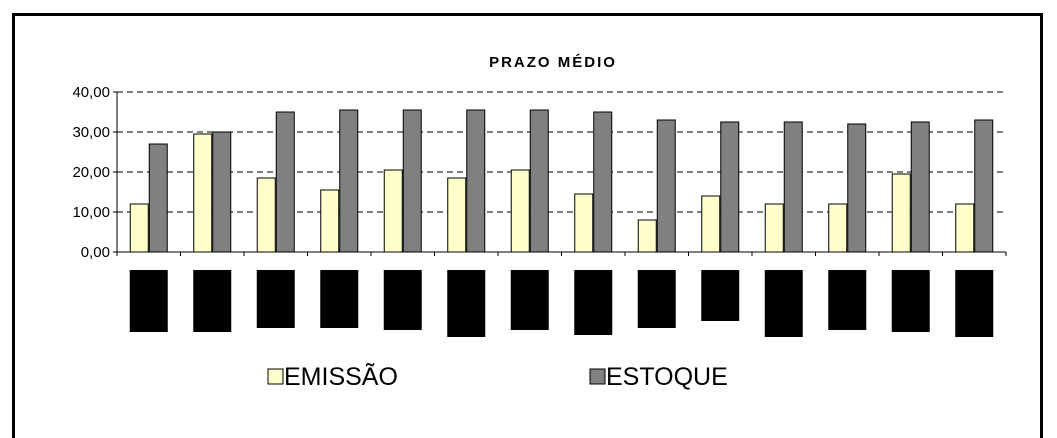 This screenshot has height=438, width=1057. I want to click on y-tick-label: 10,00, so click(91, 212).